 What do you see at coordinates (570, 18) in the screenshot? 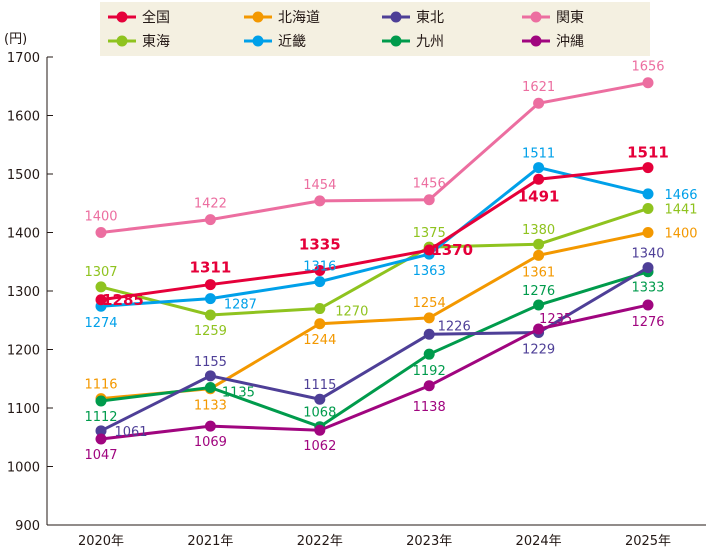
I see `legend-label: 関東` at bounding box center [570, 18].